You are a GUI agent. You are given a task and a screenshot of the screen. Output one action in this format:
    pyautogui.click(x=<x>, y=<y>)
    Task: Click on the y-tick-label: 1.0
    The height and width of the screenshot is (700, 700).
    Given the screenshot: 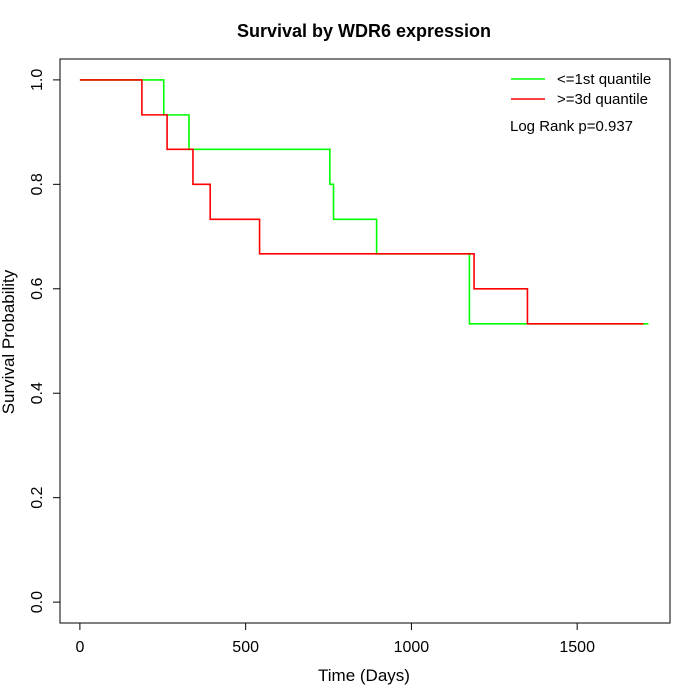 What is the action you would take?
    pyautogui.click(x=37, y=80)
    